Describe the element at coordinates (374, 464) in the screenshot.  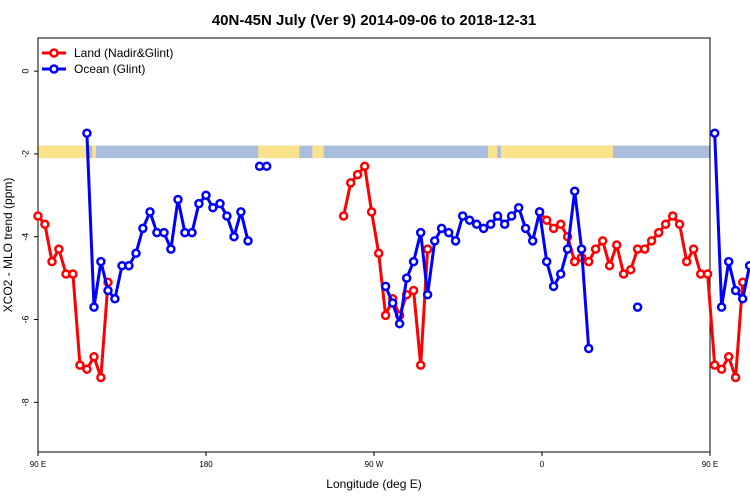
I see `x-tick-label: 90 W` at that location.